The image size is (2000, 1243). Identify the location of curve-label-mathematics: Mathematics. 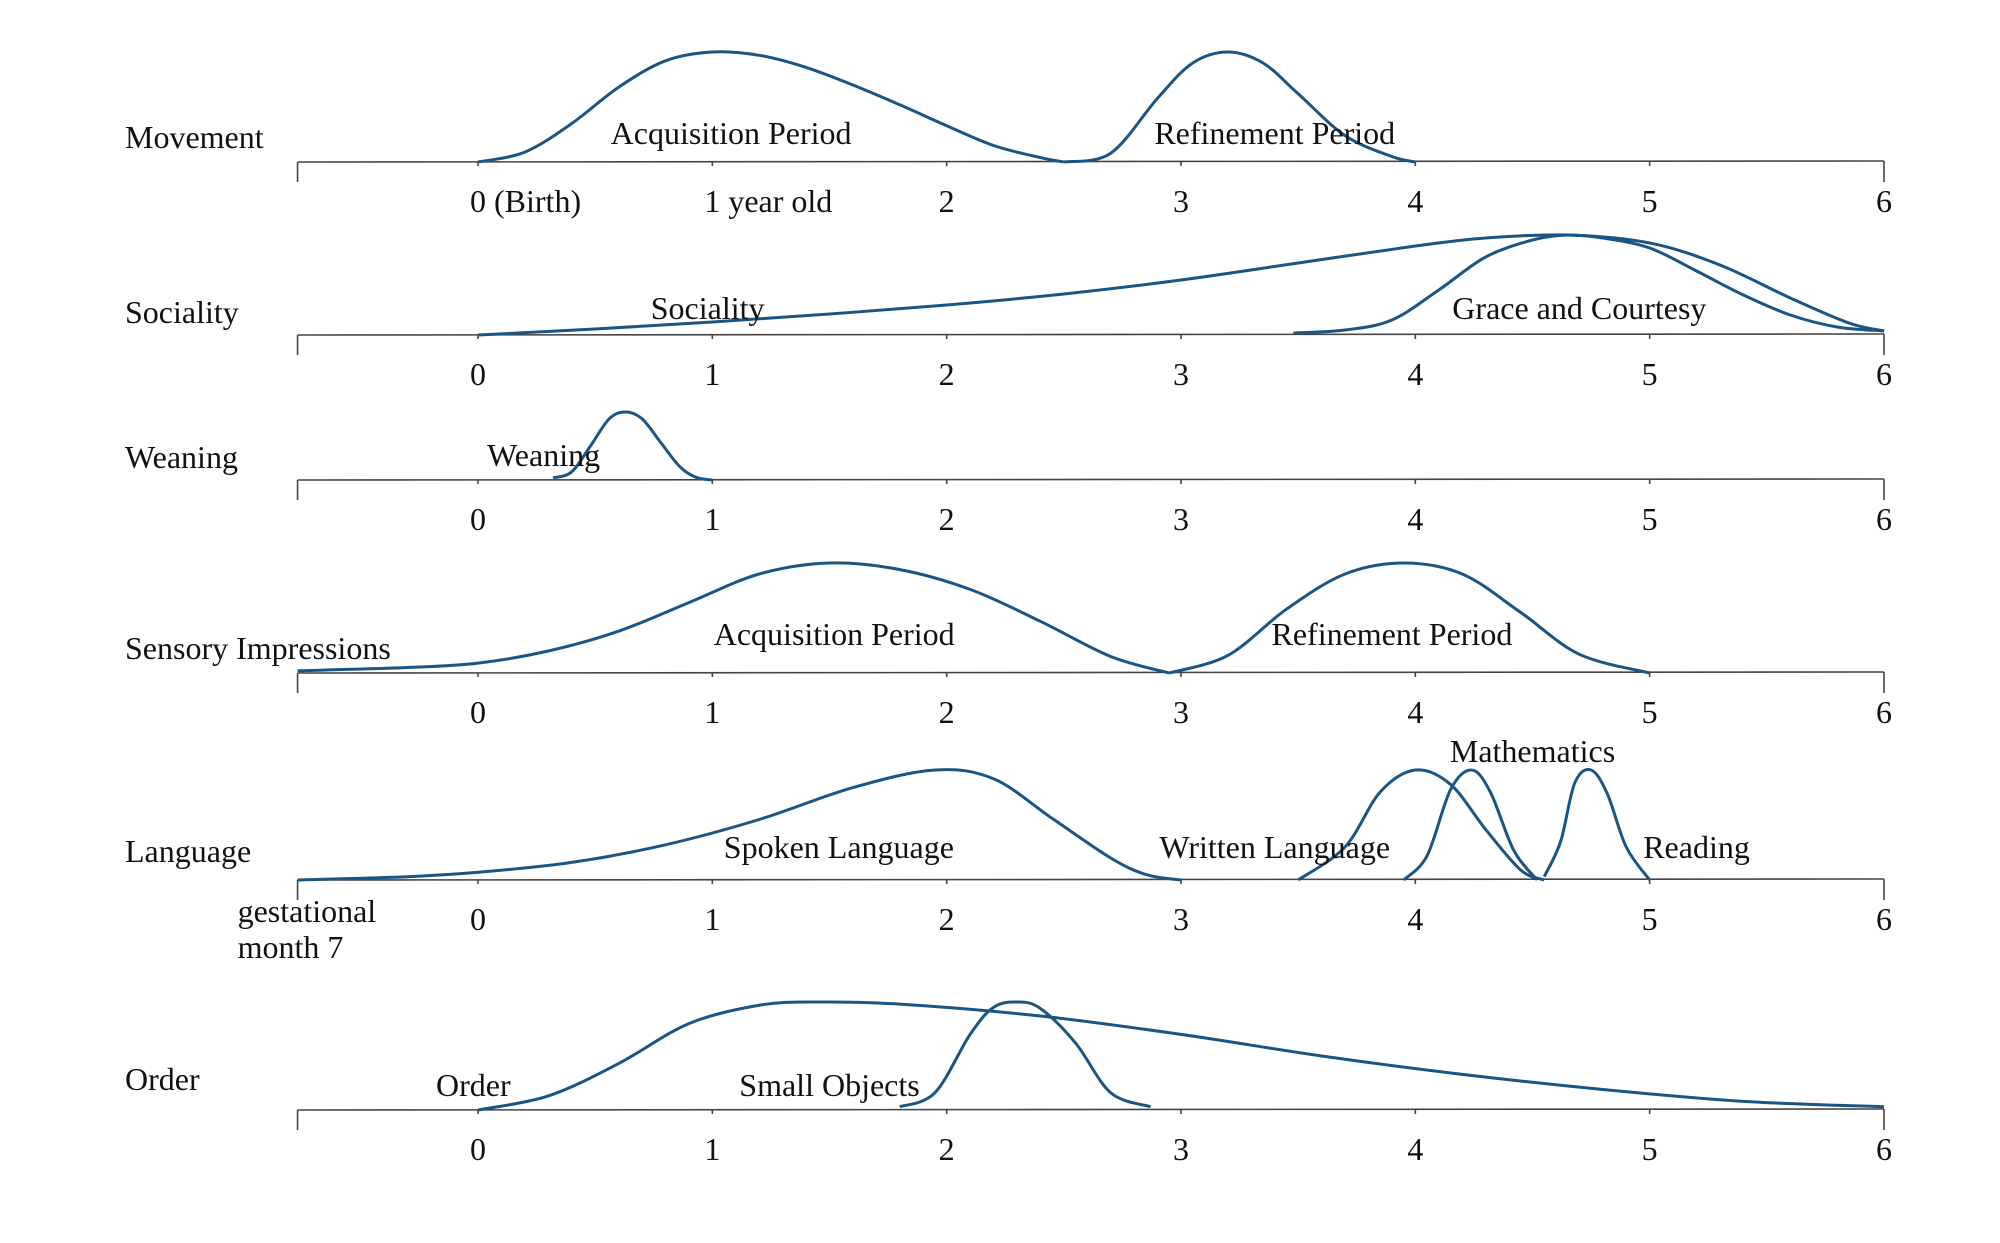
(1532, 751).